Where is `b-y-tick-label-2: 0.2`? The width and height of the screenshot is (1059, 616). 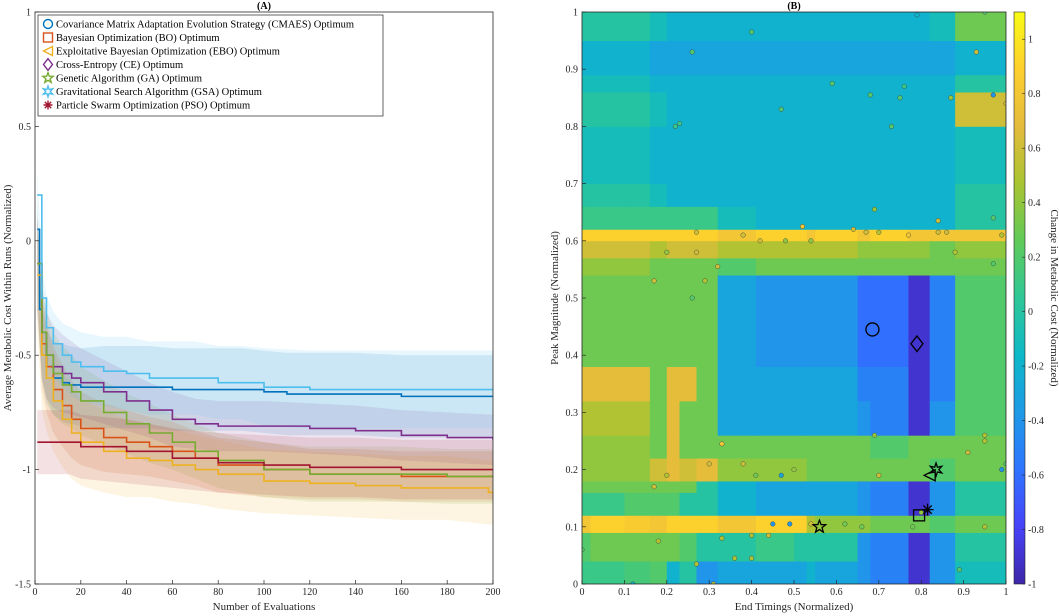
b-y-tick-label-2: 0.2 is located at coordinates (572, 470).